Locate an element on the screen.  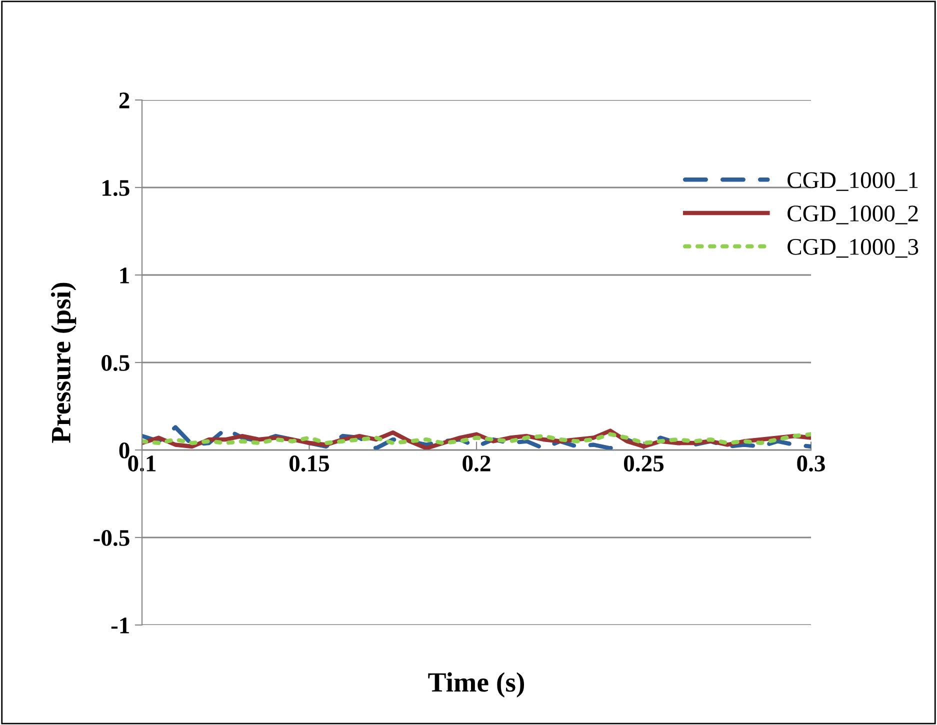
legend-label: CGD_1000_3 is located at coordinates (853, 248).